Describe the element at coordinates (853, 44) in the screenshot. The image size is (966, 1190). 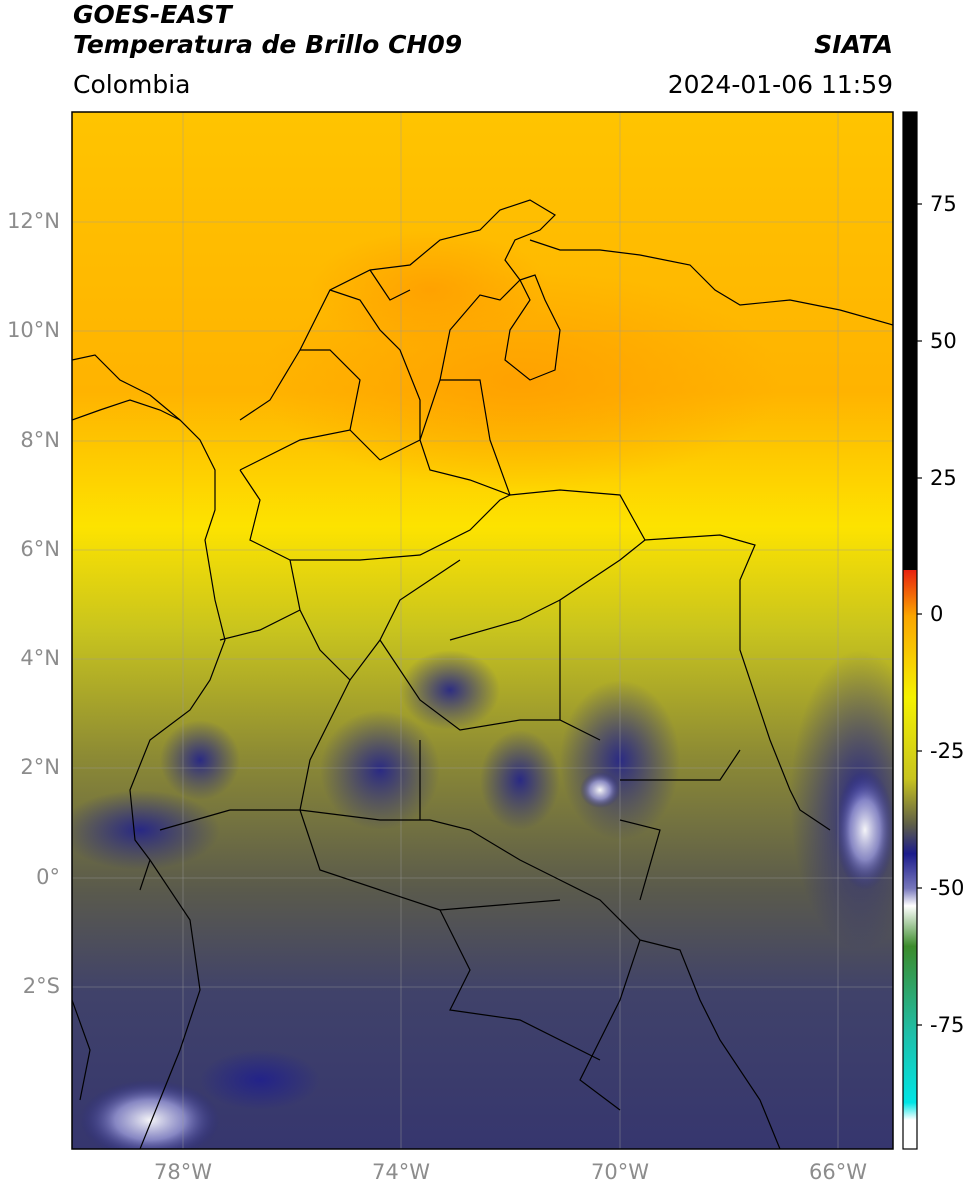
I see `organization-label: SIATA` at that location.